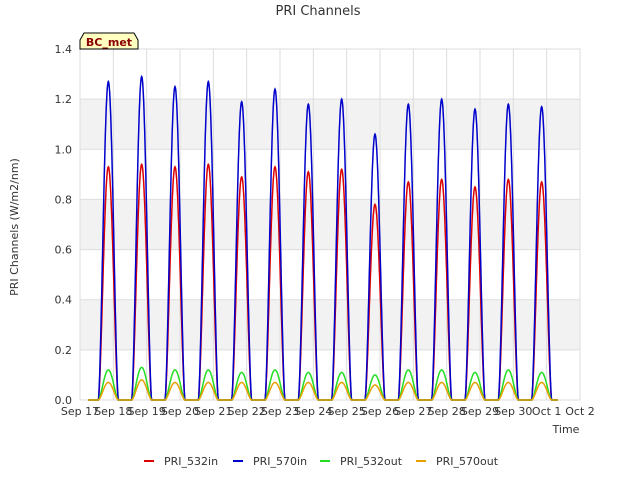 Image resolution: width=640 pixels, height=480 pixels. What do you see at coordinates (64, 149) in the screenshot?
I see `y-tick-label: 1.0` at bounding box center [64, 149].